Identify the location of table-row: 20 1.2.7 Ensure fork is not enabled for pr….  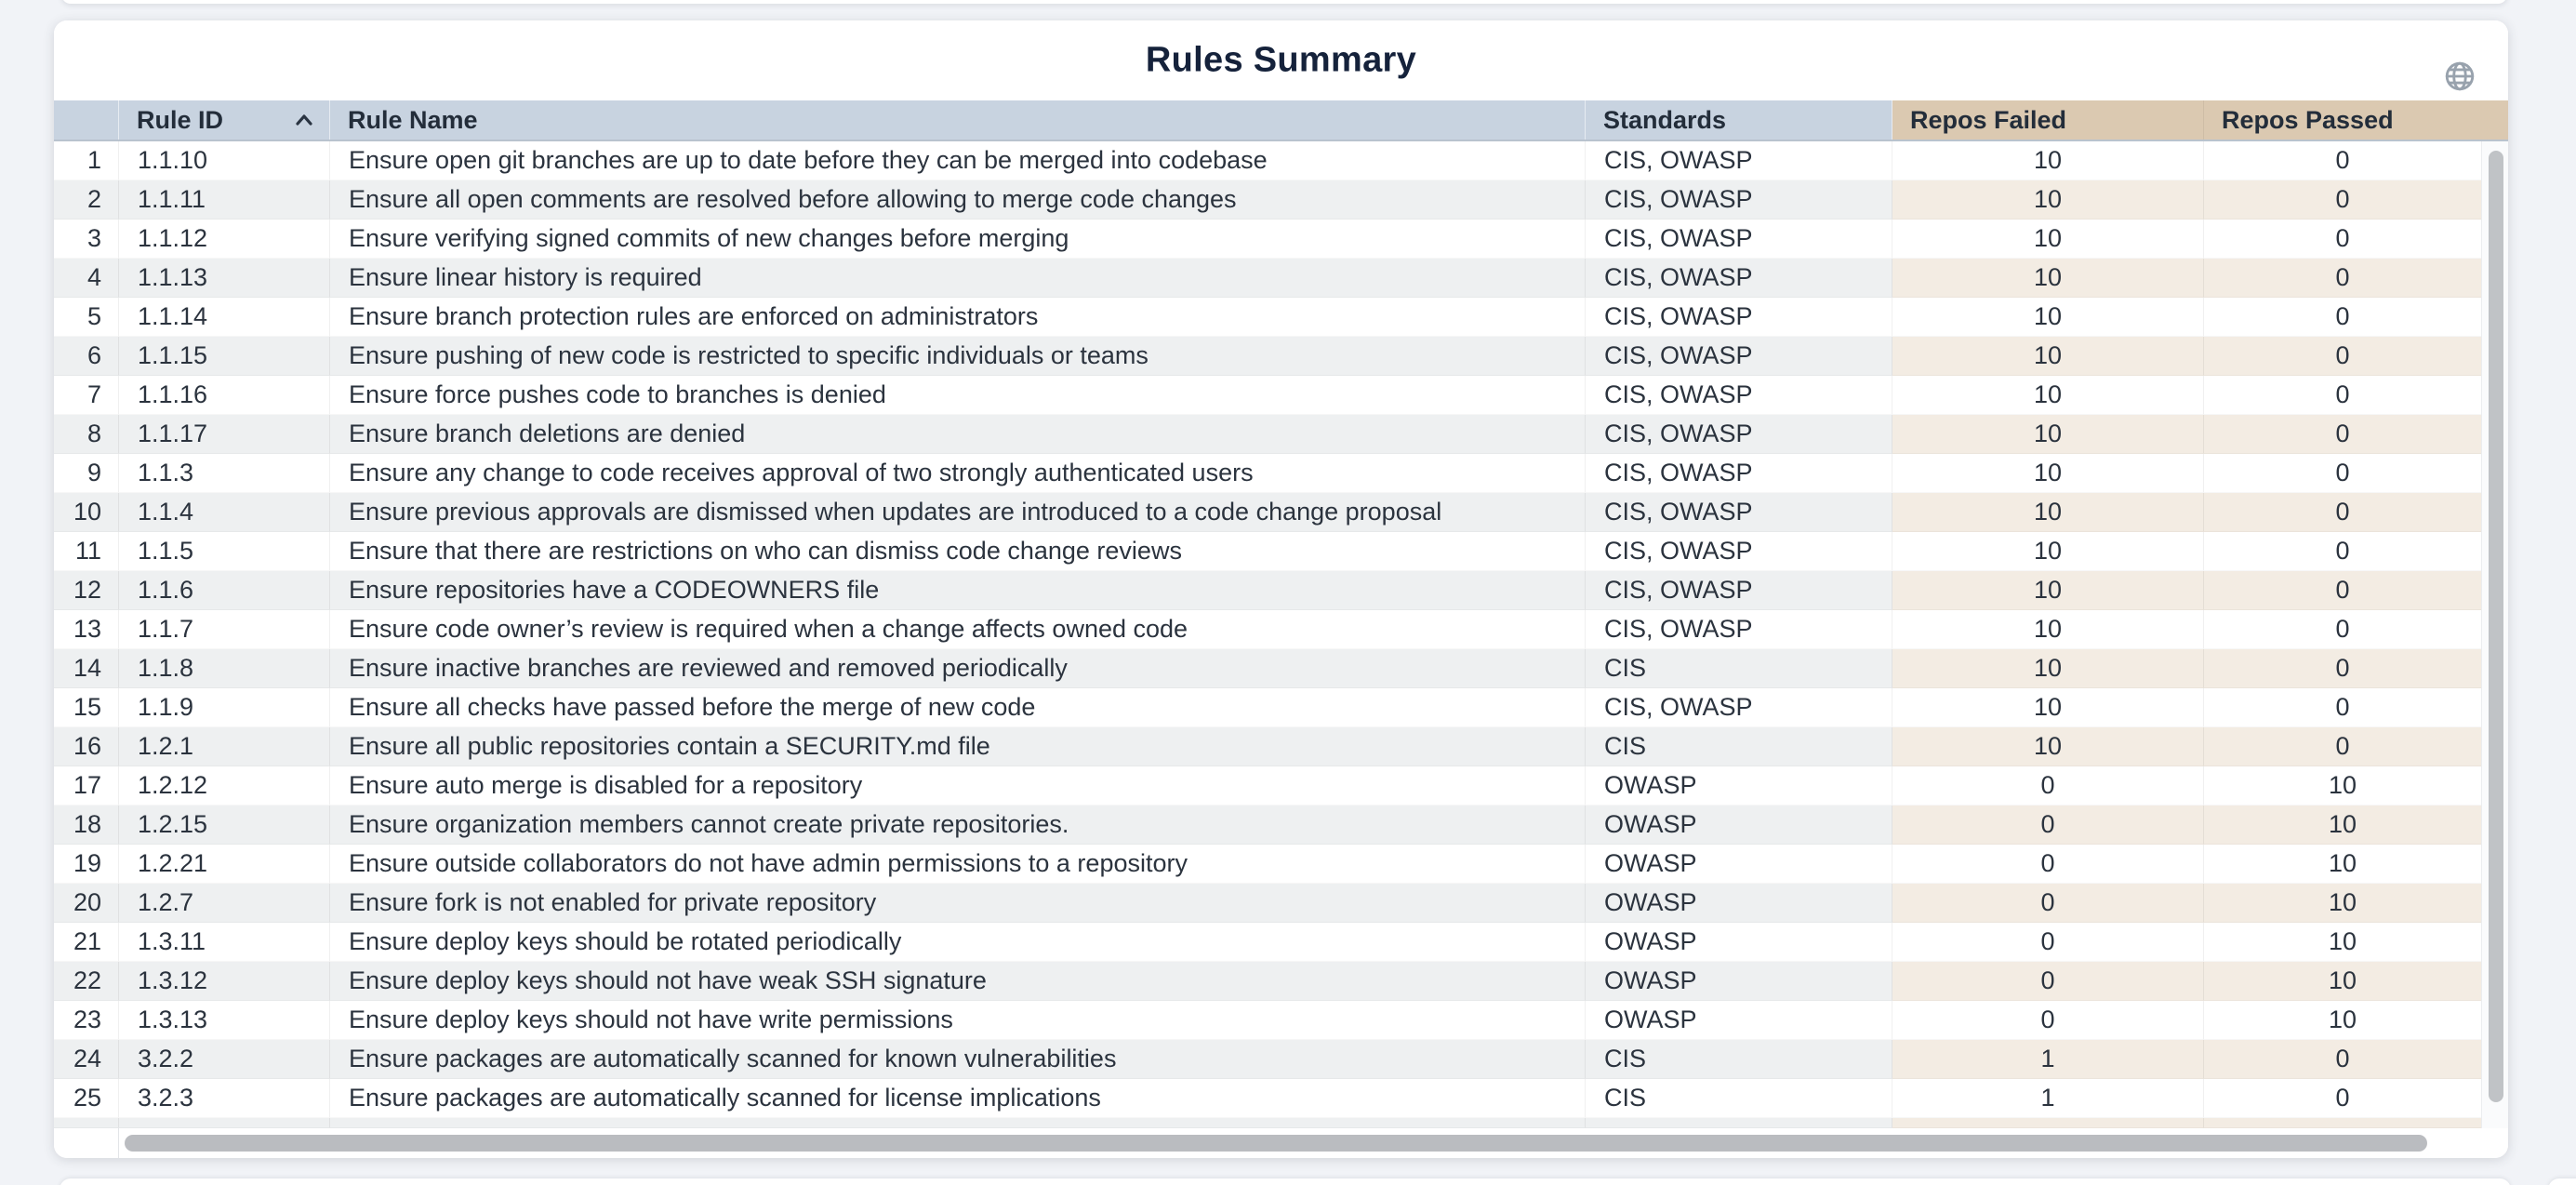
(1267, 904).